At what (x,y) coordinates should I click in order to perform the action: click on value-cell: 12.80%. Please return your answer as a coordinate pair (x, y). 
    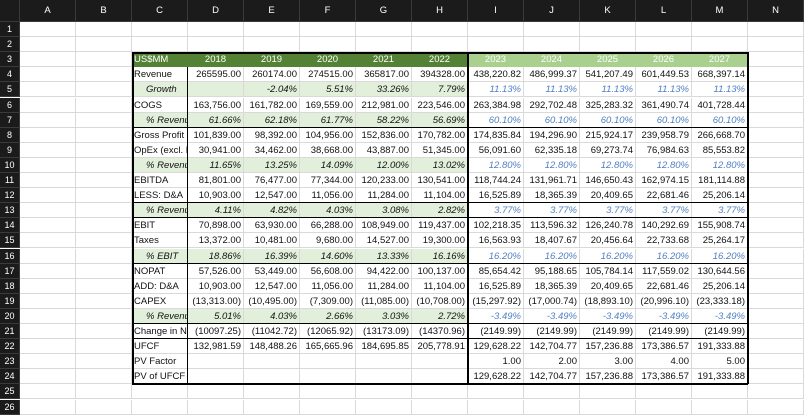
    Looking at the image, I should click on (608, 165).